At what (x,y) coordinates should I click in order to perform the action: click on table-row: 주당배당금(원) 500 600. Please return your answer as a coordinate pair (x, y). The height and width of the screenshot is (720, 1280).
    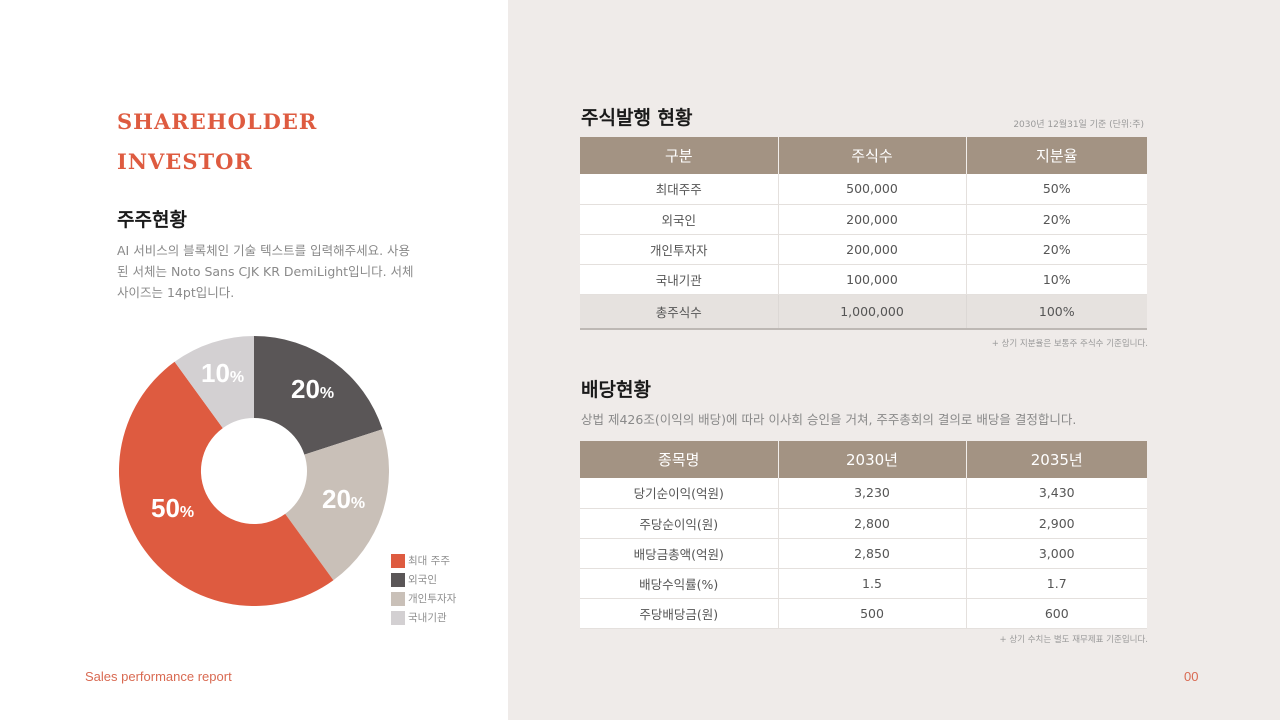
    Looking at the image, I should click on (863, 613).